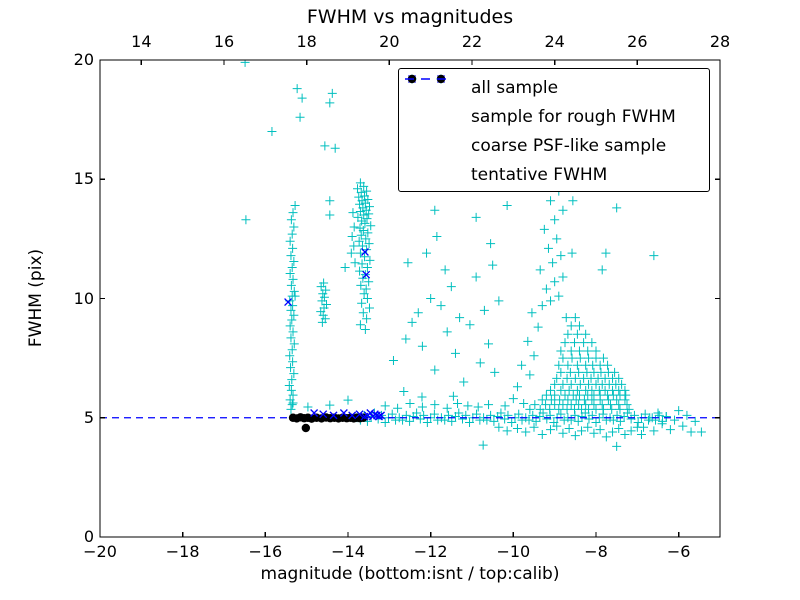 The width and height of the screenshot is (800, 600). I want to click on legend-entry-coarse-psf: coarse PSF-like sample, so click(558, 117).